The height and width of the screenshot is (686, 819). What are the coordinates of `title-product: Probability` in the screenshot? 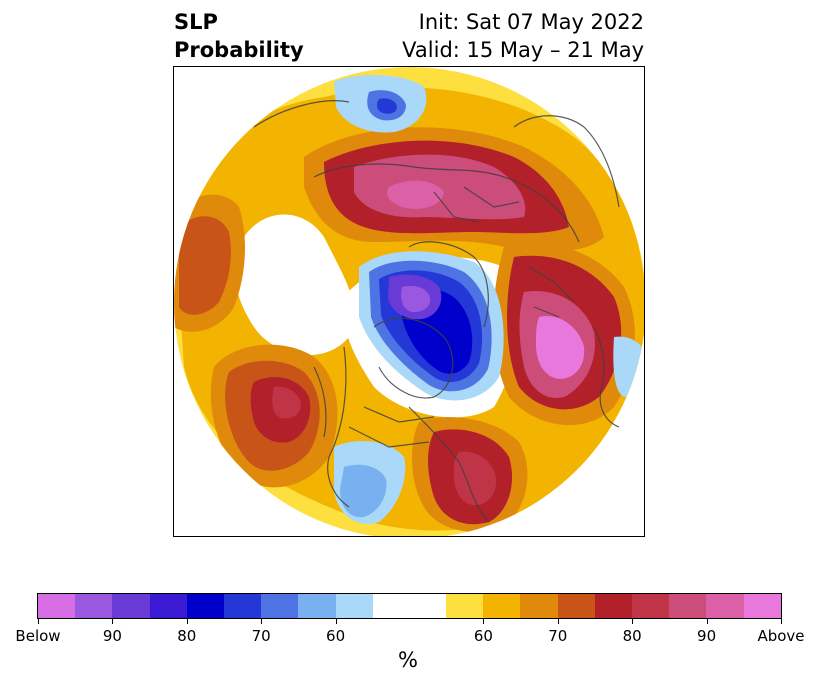 It's located at (239, 50).